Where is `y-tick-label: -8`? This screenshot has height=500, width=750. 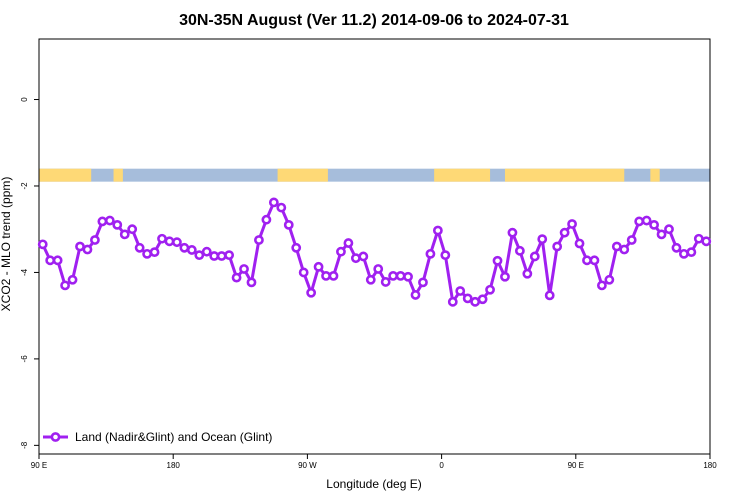
y-tick-label: -8 is located at coordinates (24, 445).